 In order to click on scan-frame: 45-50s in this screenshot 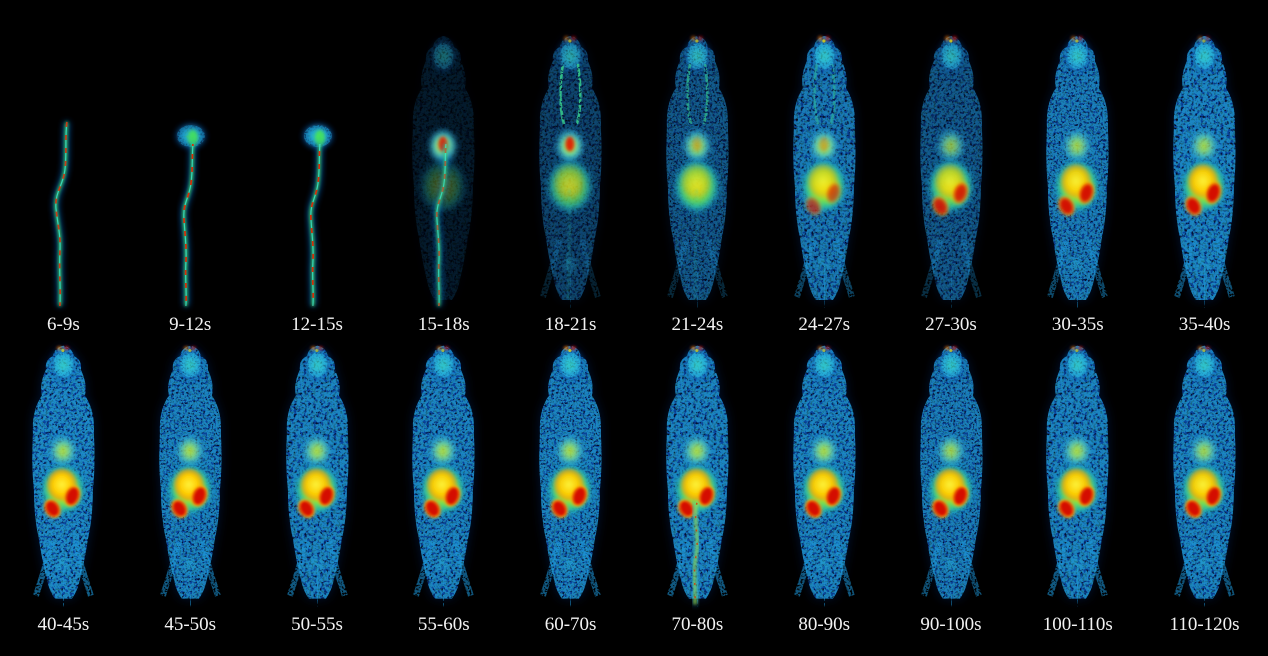, I will do `click(190, 490)`.